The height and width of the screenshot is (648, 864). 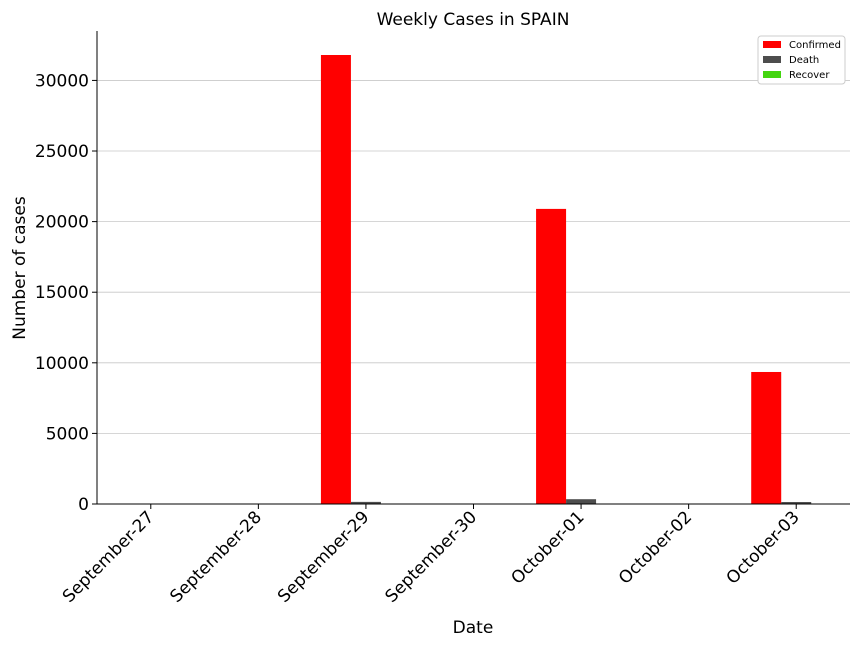 I want to click on x-axis-label: Date, so click(x=473, y=628).